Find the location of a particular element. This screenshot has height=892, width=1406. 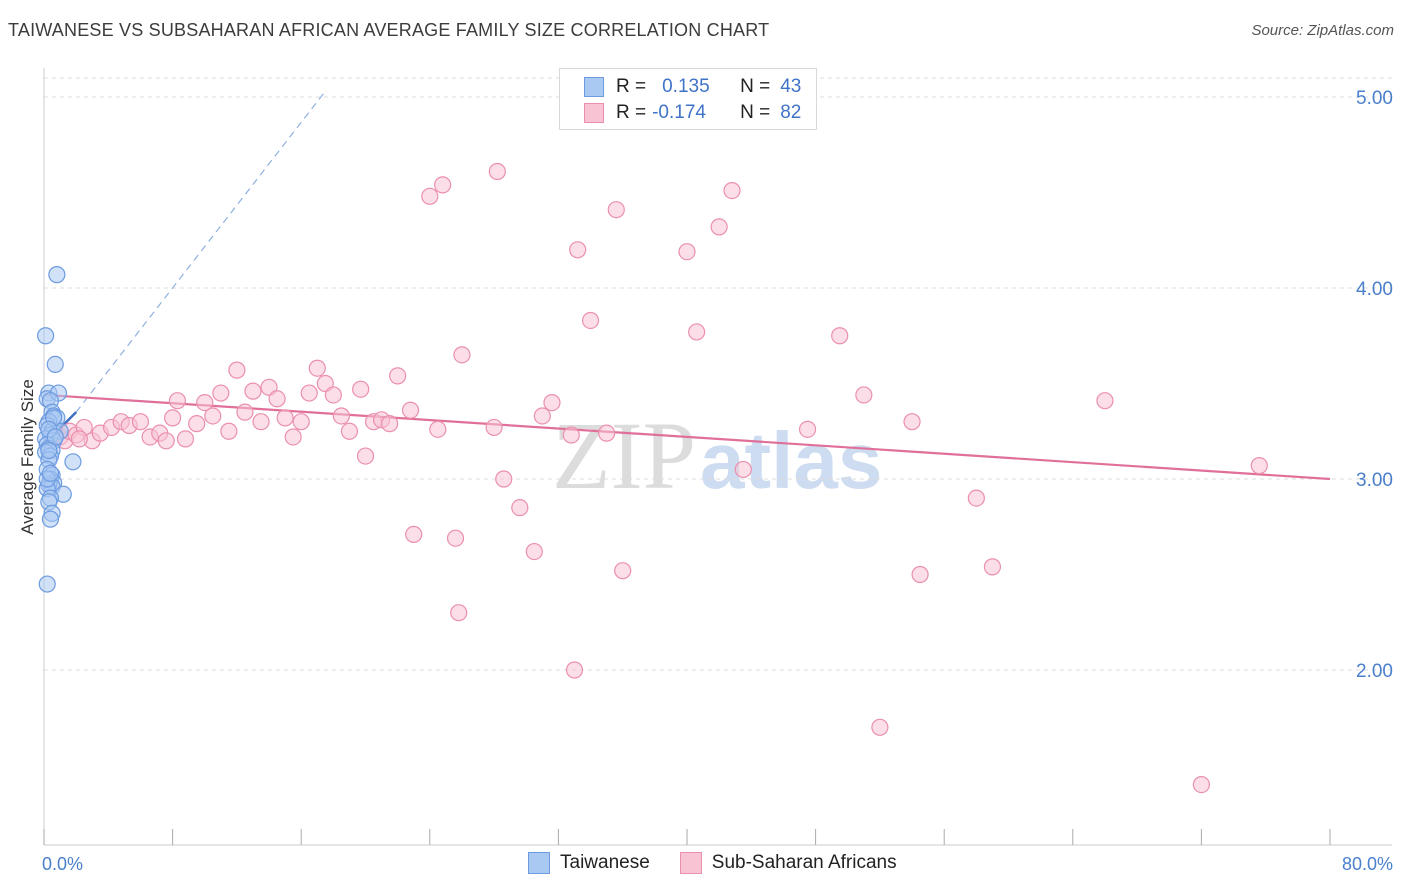

series-label-taiwanese: Taiwanese is located at coordinates (605, 862).